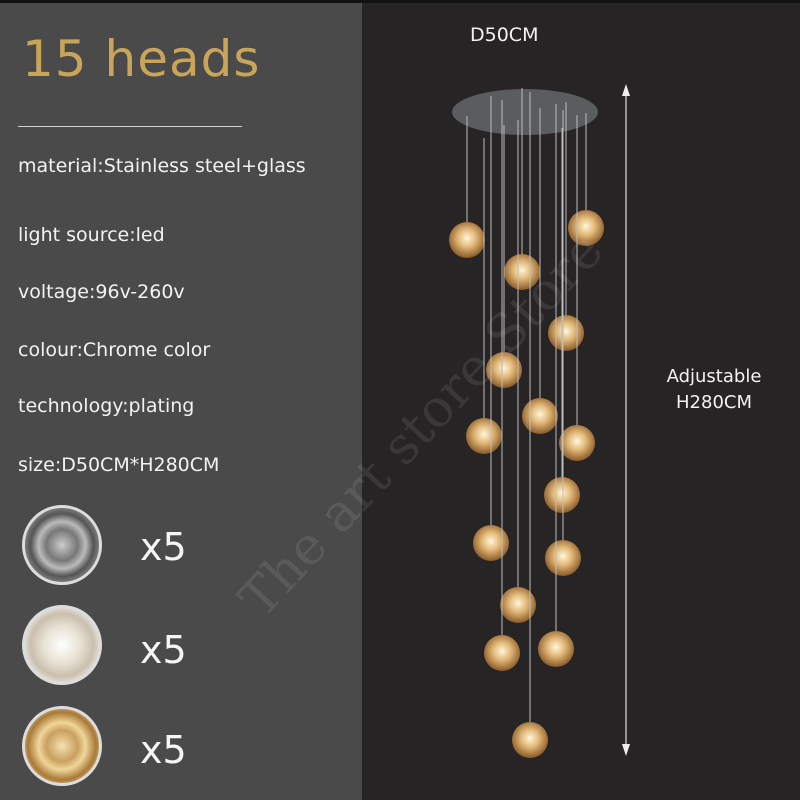 Image resolution: width=800 pixels, height=800 pixels. Describe the element at coordinates (130, 126) in the screenshot. I see `title-divider` at that location.